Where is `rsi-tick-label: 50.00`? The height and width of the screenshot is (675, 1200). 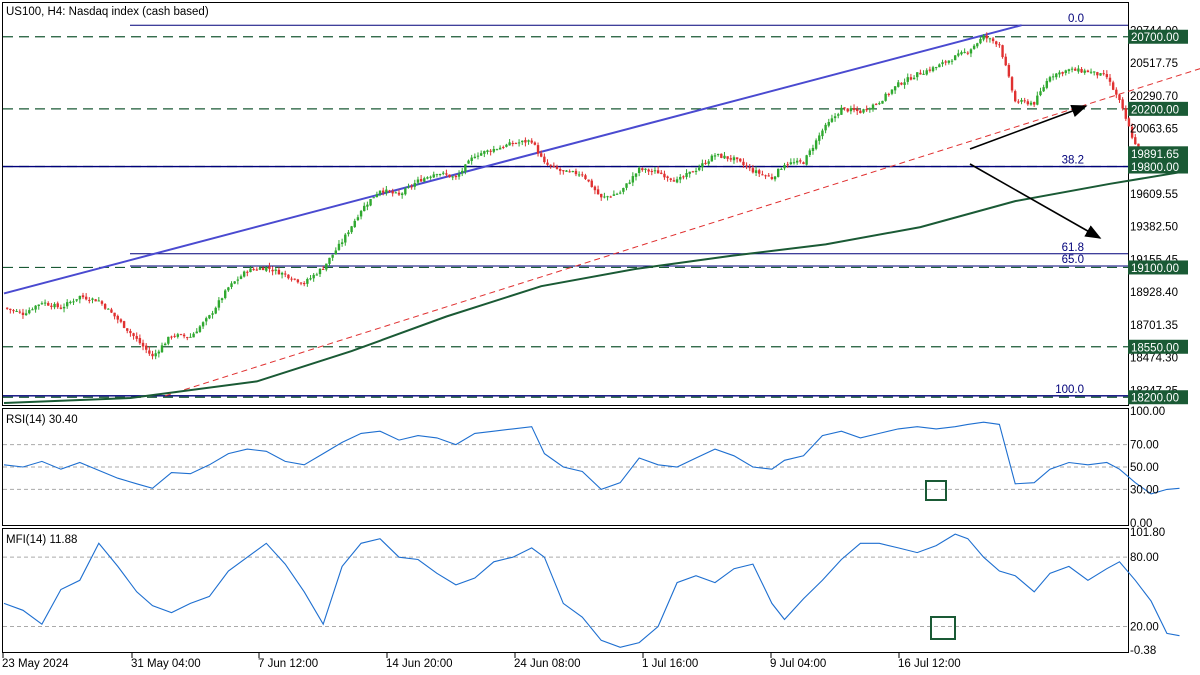 rsi-tick-label: 50.00 is located at coordinates (1144, 468).